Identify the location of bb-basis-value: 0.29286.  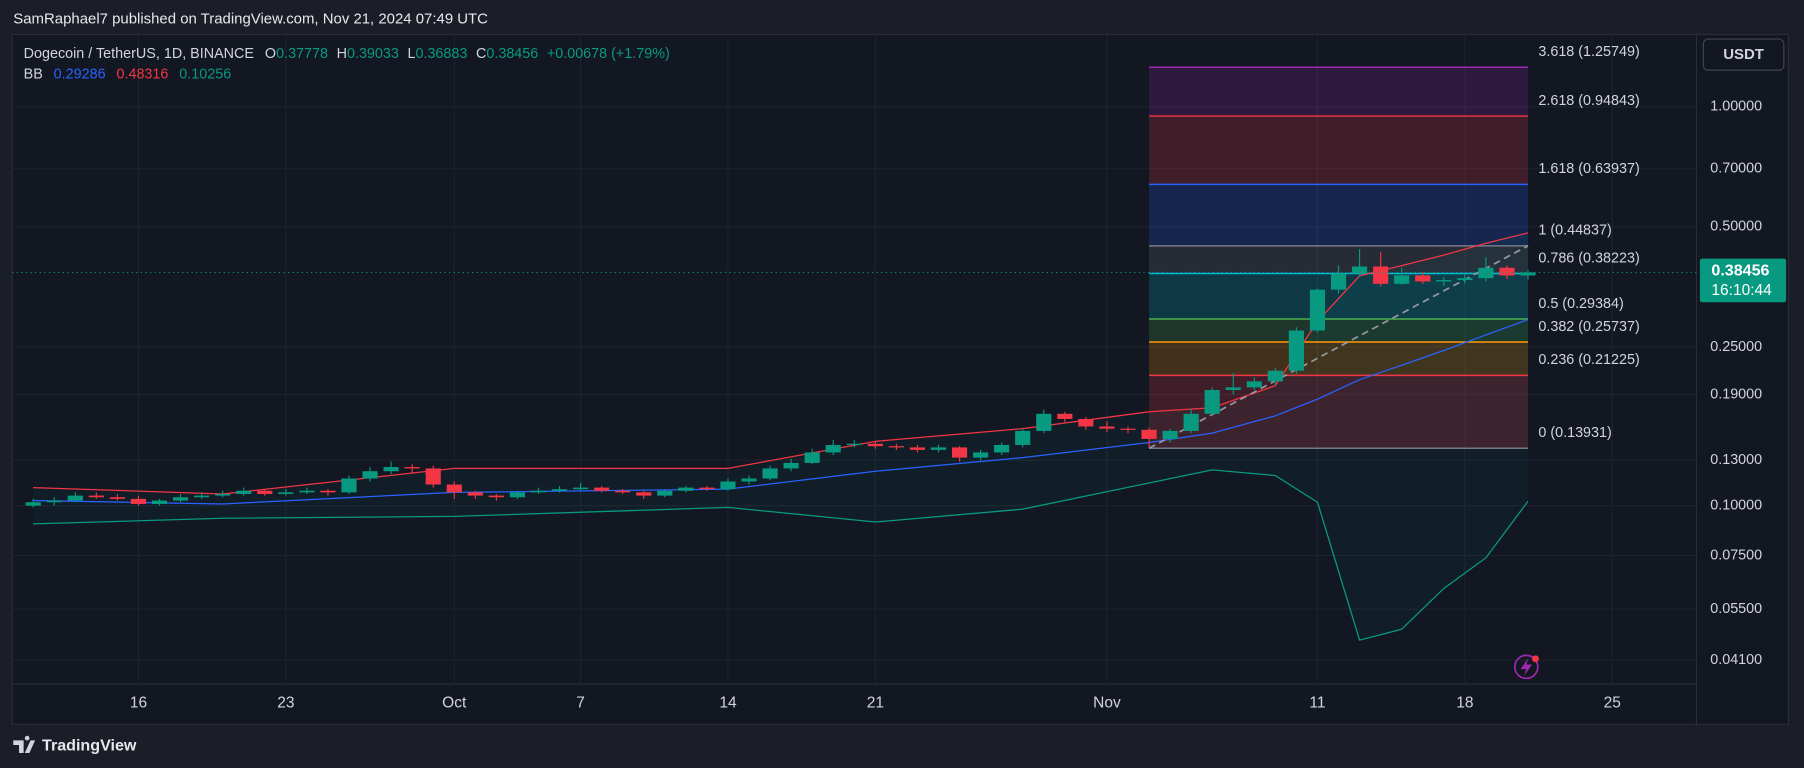
(80, 75).